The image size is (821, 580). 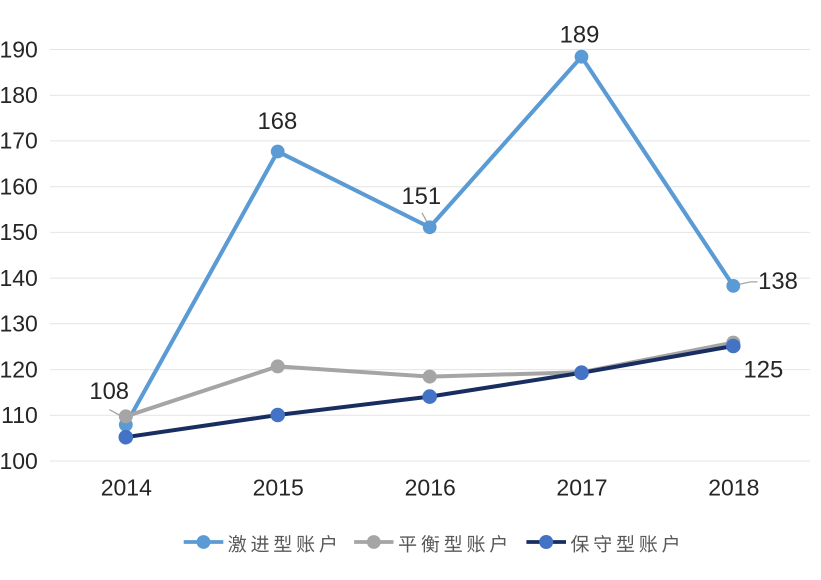 What do you see at coordinates (126, 487) in the screenshot?
I see `svg-text: 2014` at bounding box center [126, 487].